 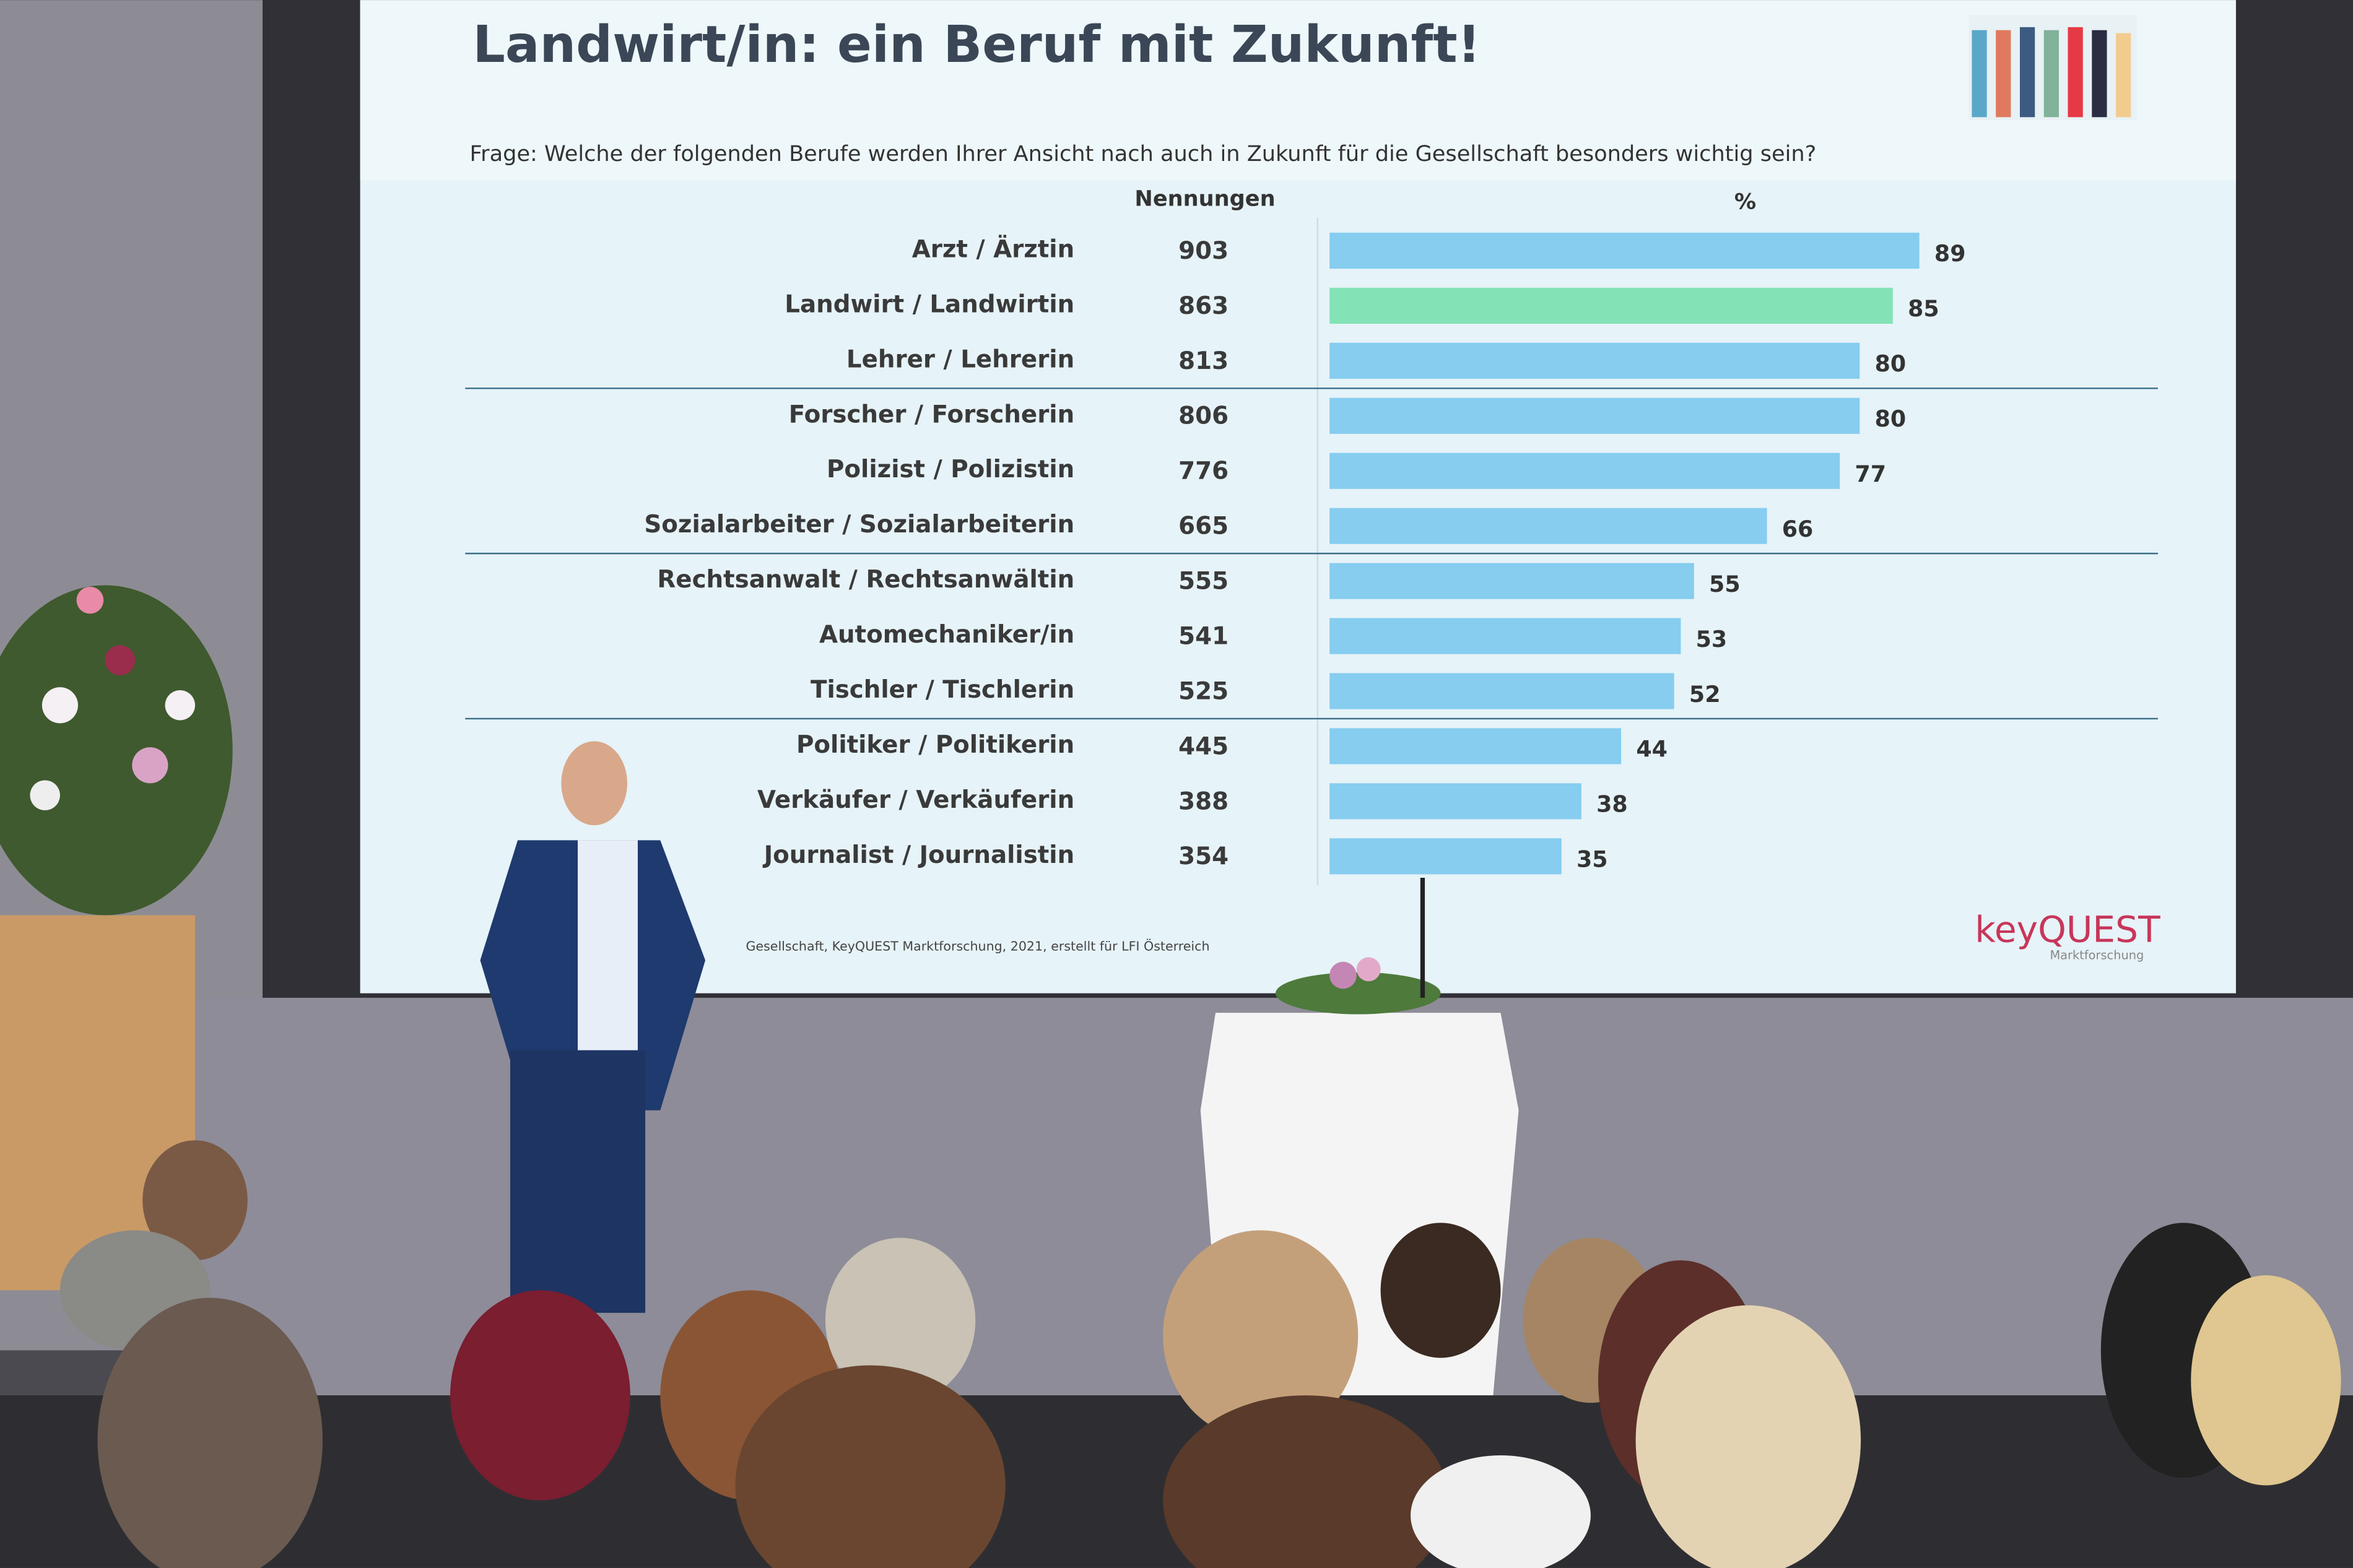 I want to click on chart-title: Landwirt/in: ein Beruf mit Zukunft!, so click(x=976, y=44).